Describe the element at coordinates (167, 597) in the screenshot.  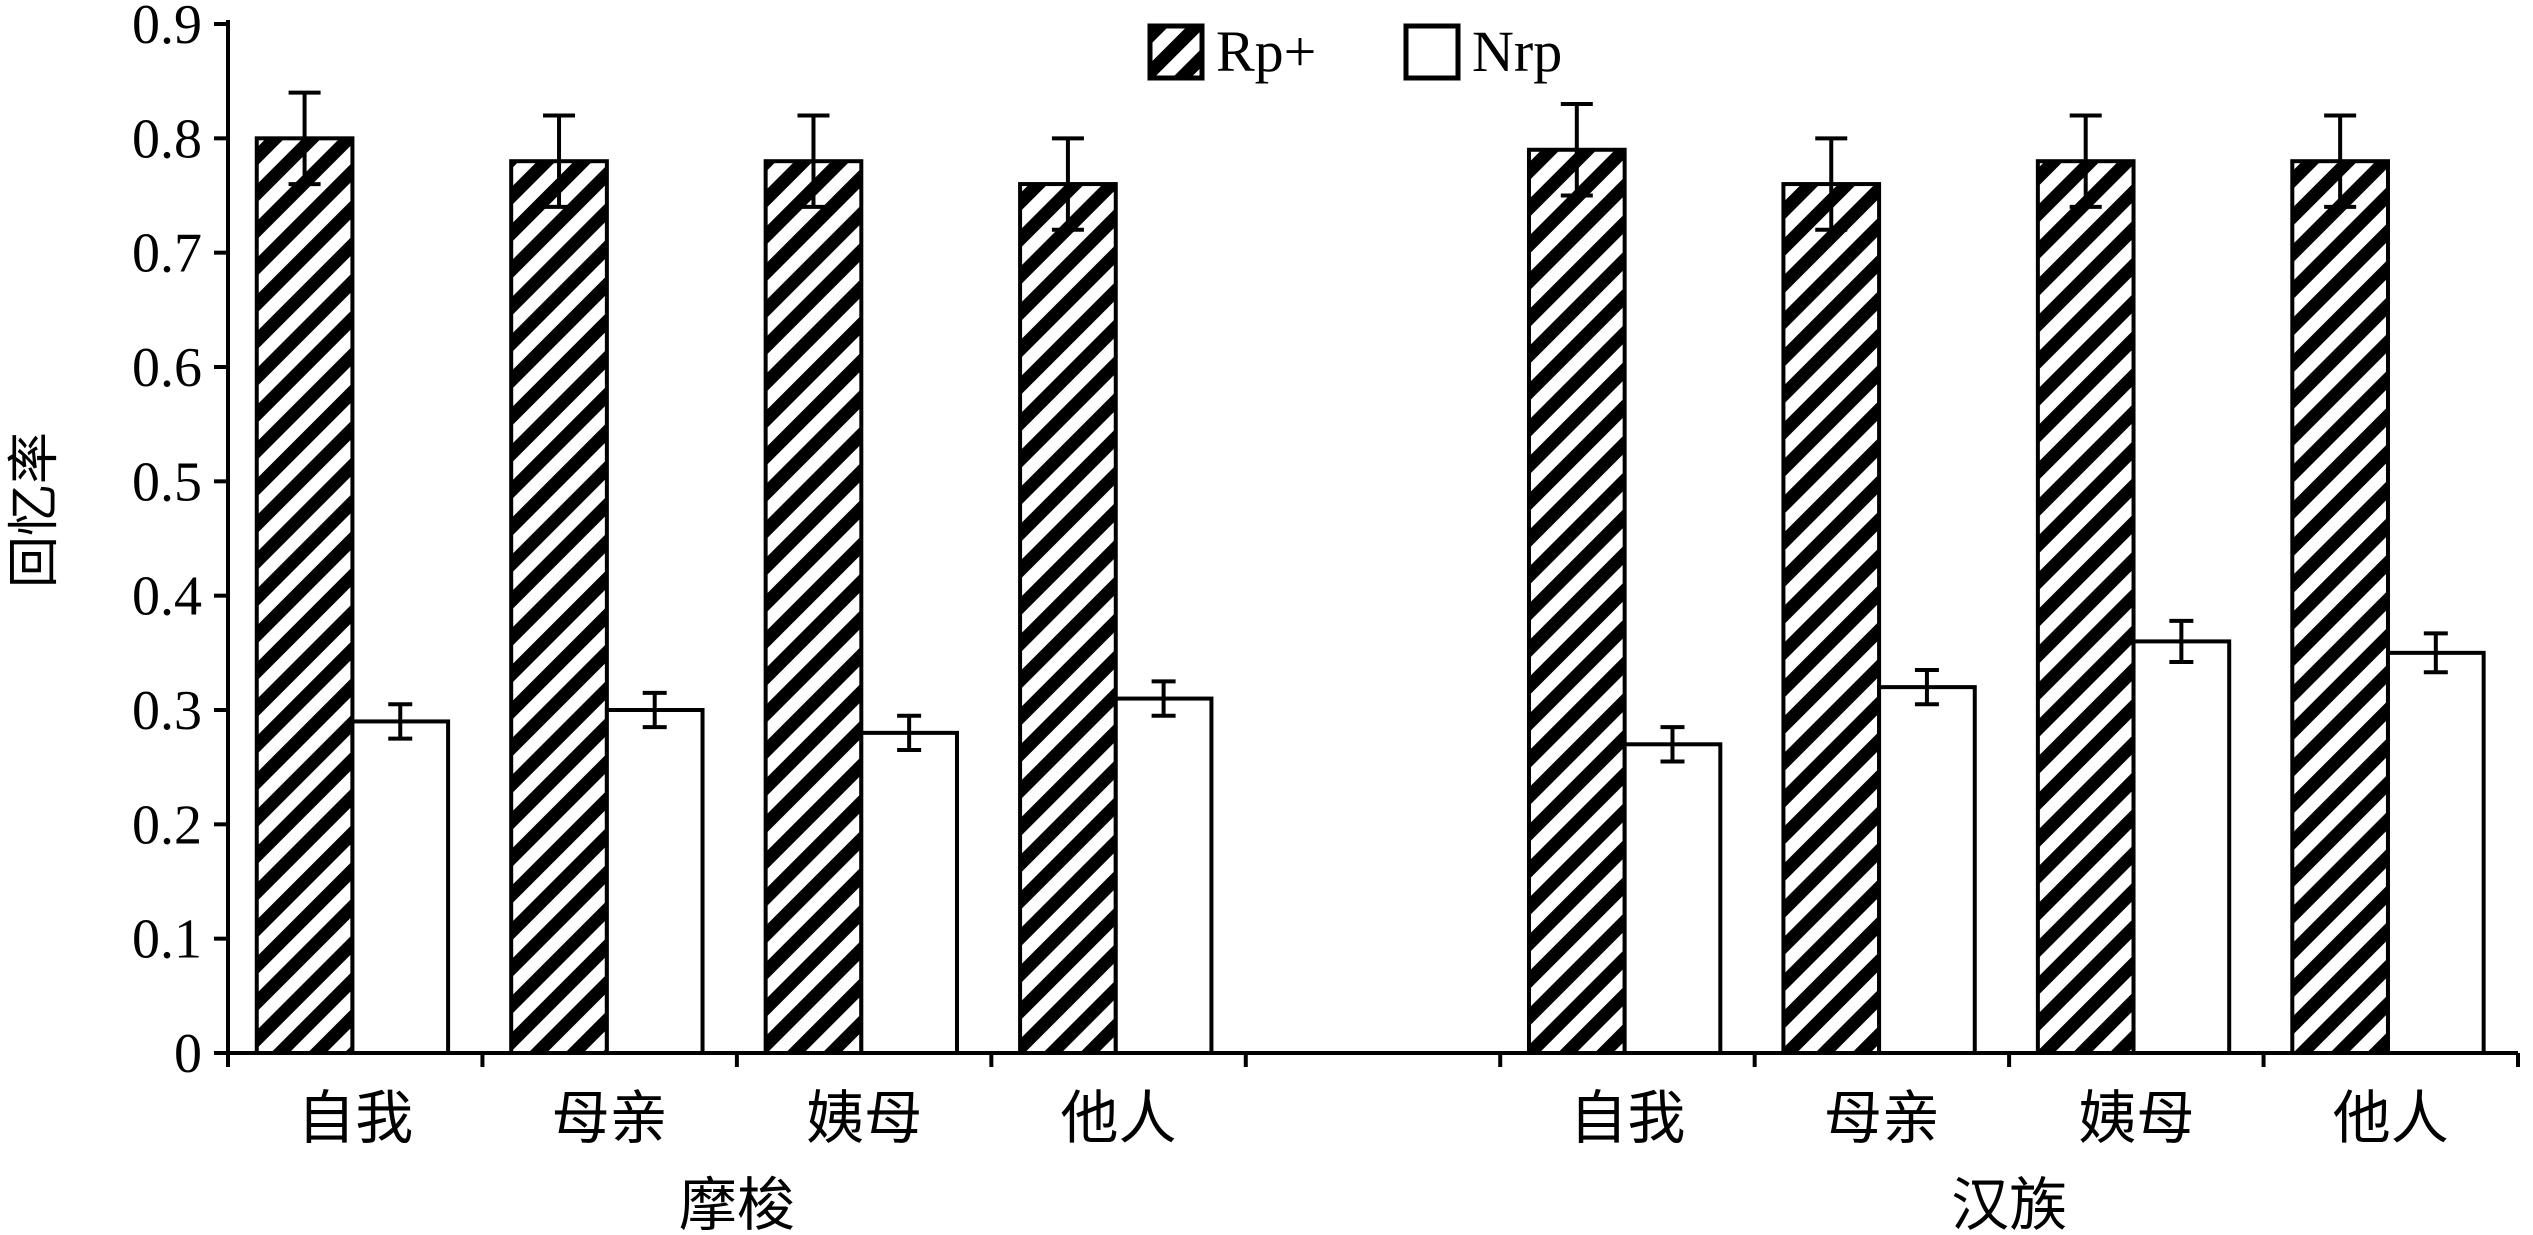
I see `y-tick-label: 0.4` at that location.